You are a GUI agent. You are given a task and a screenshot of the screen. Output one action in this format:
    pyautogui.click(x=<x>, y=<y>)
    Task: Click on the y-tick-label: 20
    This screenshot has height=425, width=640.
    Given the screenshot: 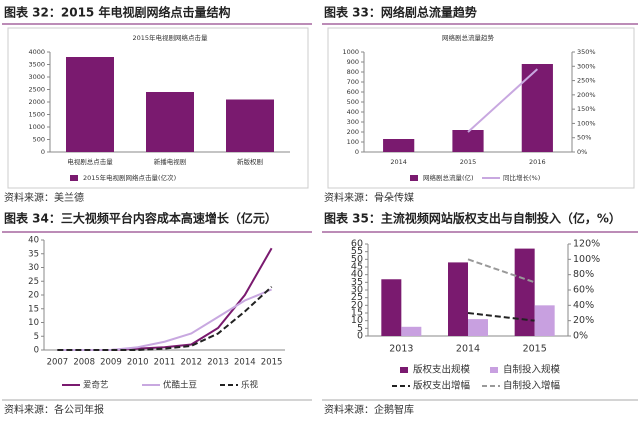 What is the action you would take?
    pyautogui.click(x=33, y=296)
    